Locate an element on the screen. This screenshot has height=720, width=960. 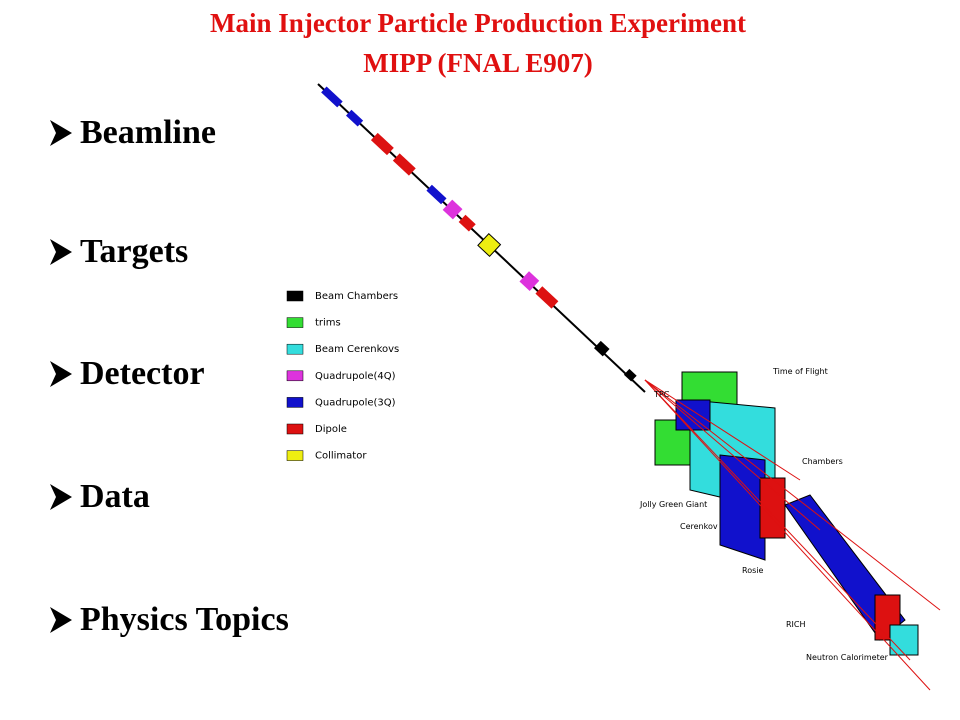
diagram-label: Rosie is located at coordinates (752, 570).